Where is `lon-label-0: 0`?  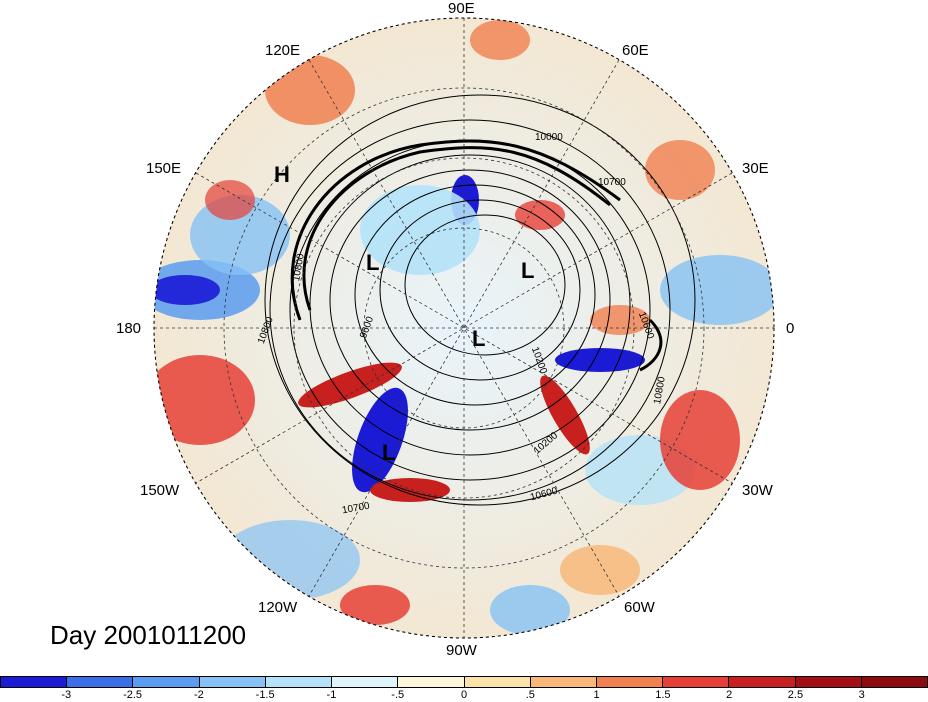 lon-label-0: 0 is located at coordinates (790, 328).